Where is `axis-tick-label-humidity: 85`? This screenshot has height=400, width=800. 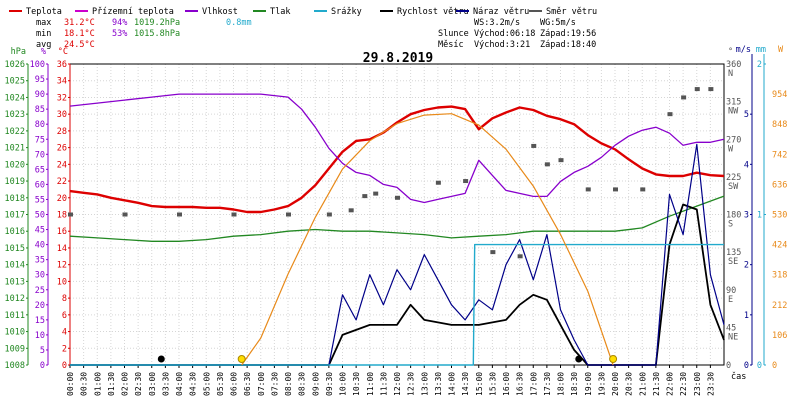
axis-tick-label-humidity: 85 is located at coordinates (40, 110).